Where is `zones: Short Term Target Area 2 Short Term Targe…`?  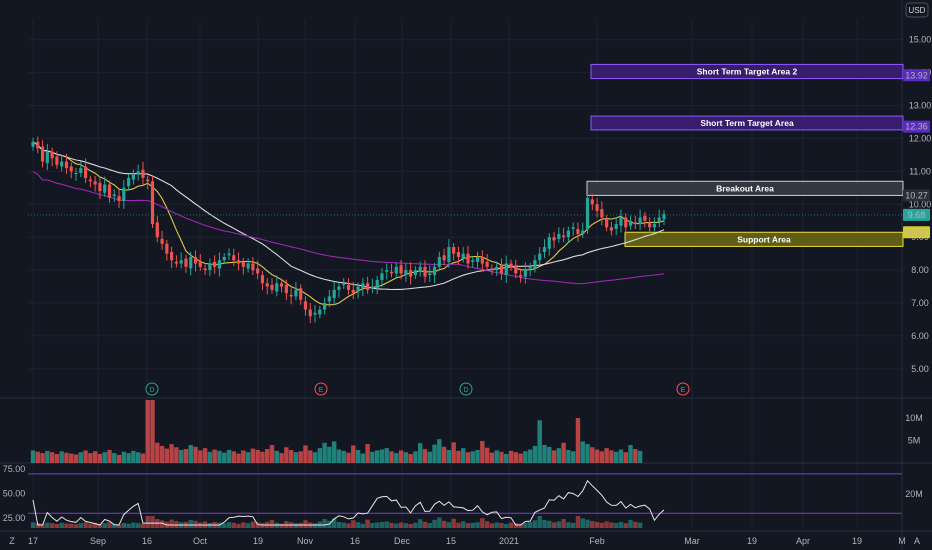
zones: Short Term Target Area 2 Short Term Targe… is located at coordinates (745, 155).